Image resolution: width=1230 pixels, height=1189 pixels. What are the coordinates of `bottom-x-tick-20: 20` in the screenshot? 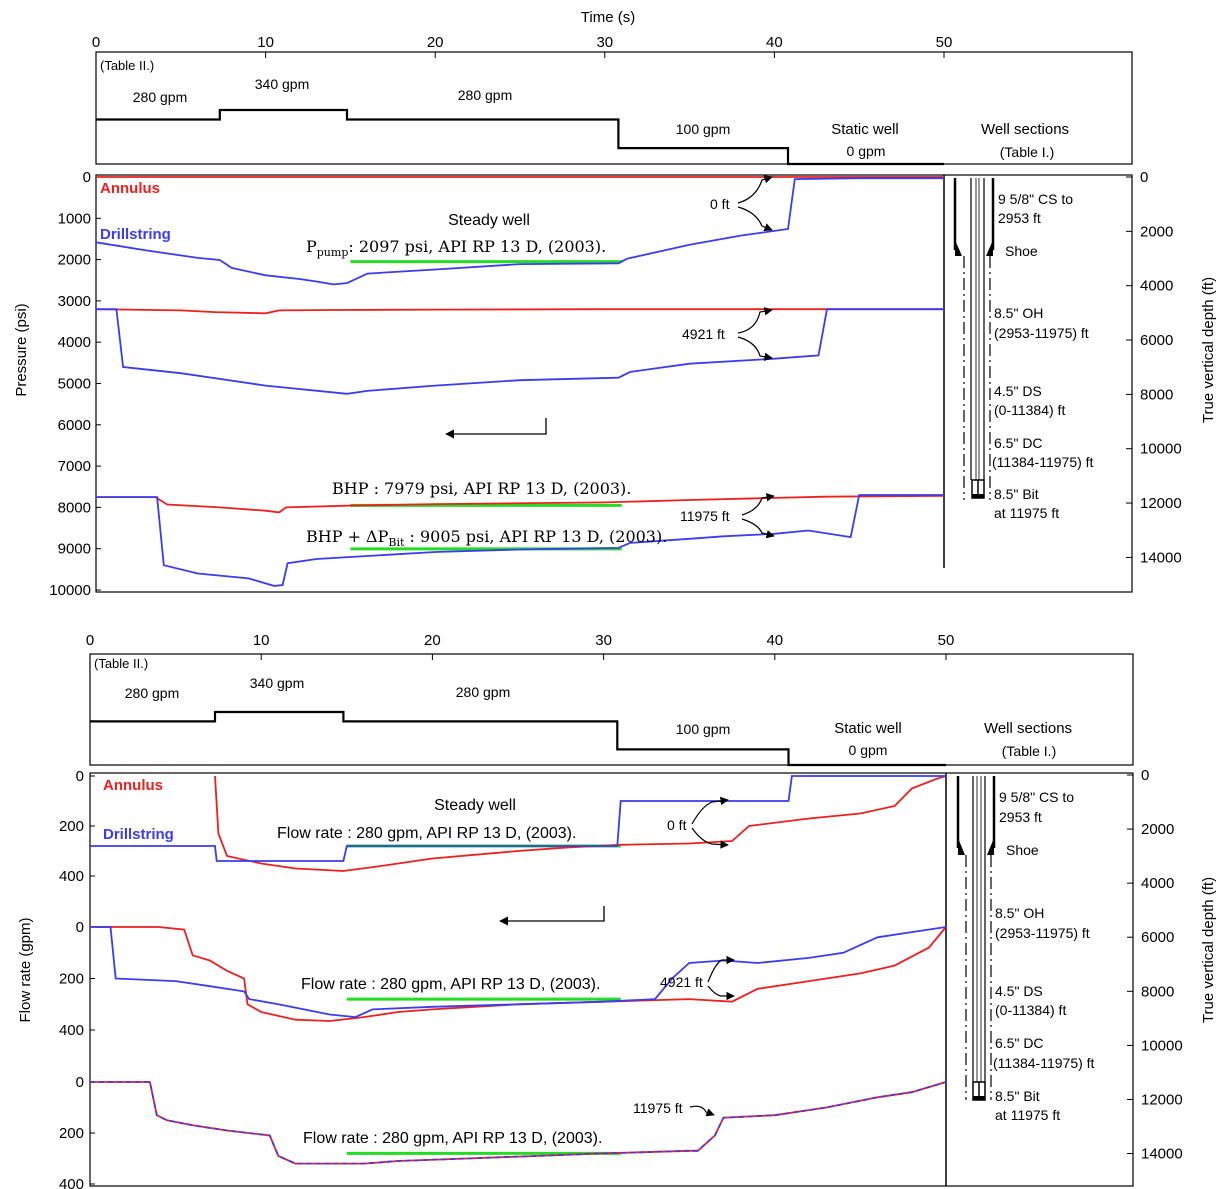 It's located at (432, 640).